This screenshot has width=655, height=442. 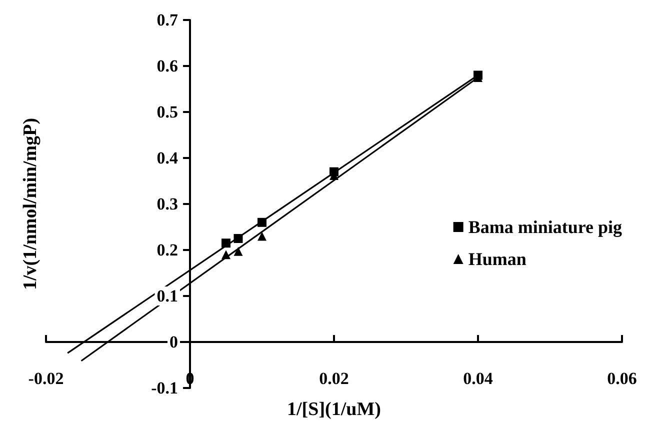 I want to click on legend-label: Human, so click(x=497, y=259).